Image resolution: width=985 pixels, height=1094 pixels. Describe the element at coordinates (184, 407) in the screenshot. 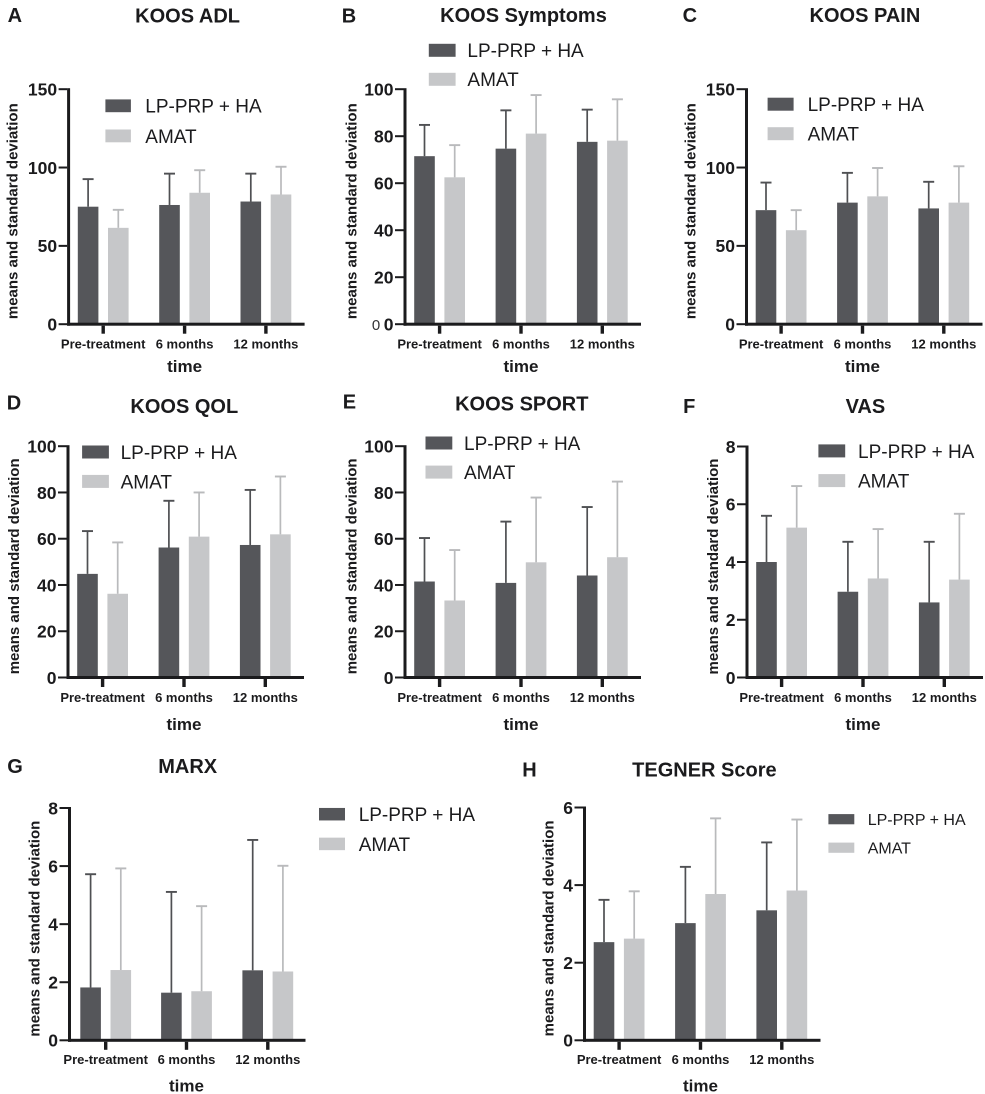

I see `svg-text: KOOS QOL` at that location.